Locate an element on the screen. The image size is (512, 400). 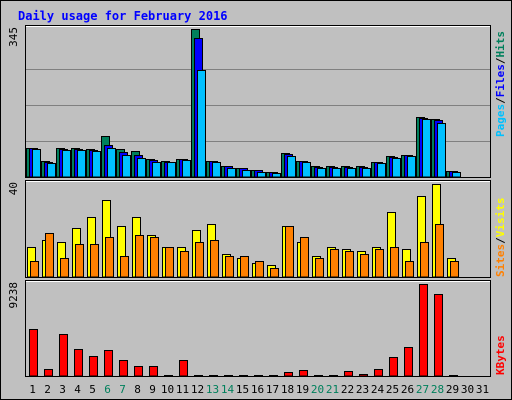
x-tick-label-14: 14 is located at coordinates (228, 389).